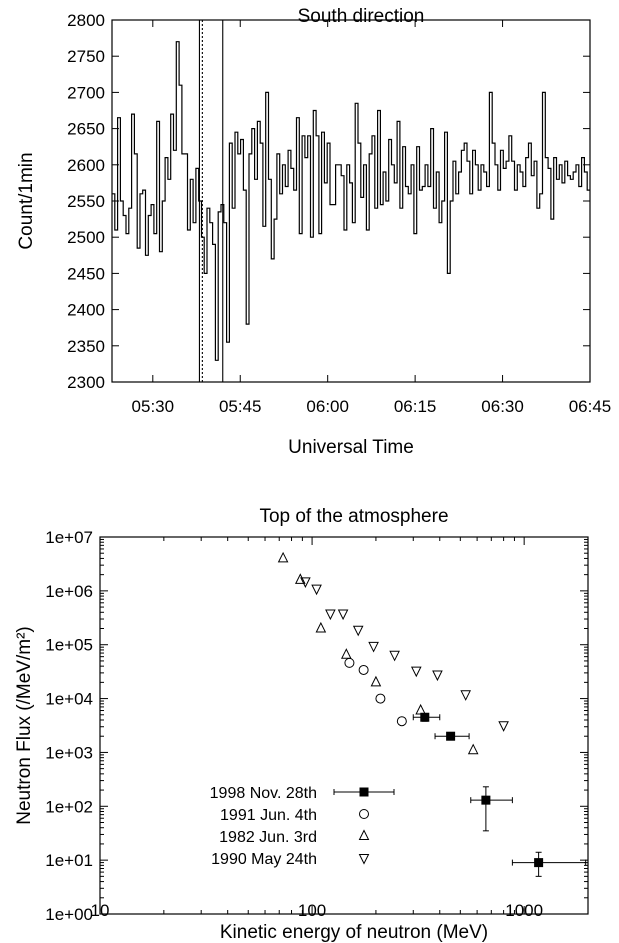 This screenshot has width=619, height=943. Describe the element at coordinates (69, 699) in the screenshot. I see `y-tick-label: 1e+04` at that location.